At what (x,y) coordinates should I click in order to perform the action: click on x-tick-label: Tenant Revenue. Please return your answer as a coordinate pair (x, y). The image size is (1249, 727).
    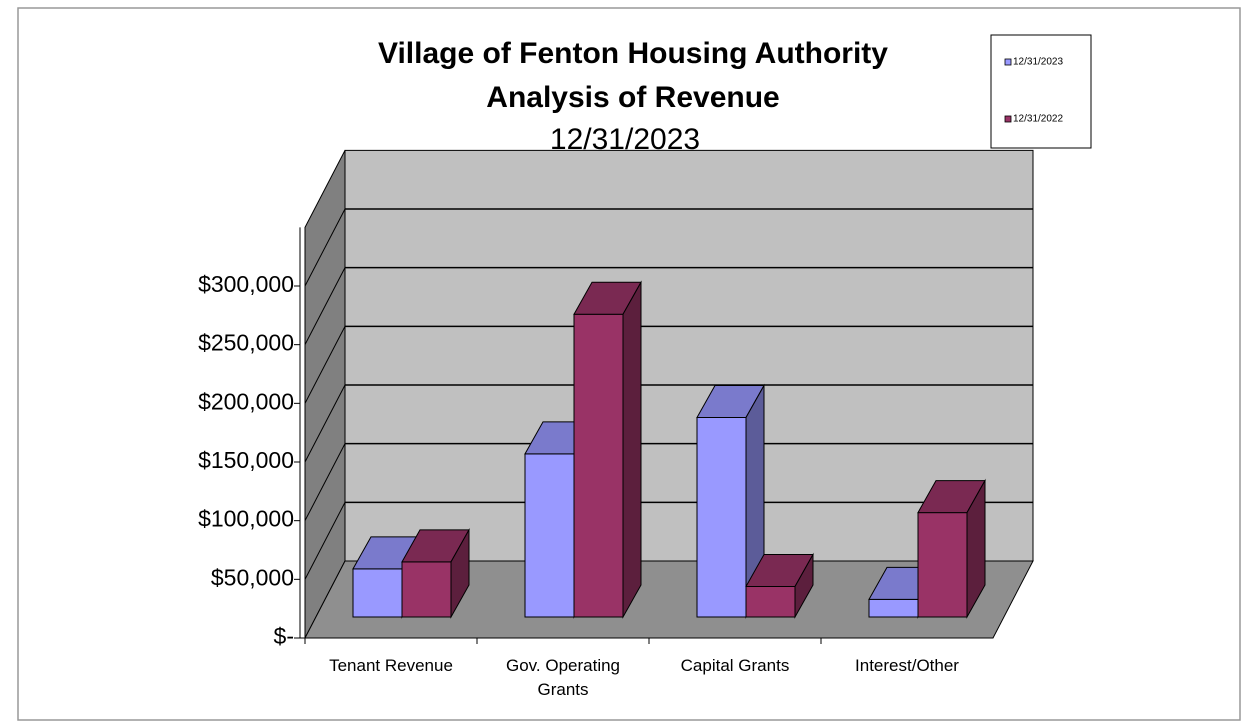
    Looking at the image, I should click on (391, 665).